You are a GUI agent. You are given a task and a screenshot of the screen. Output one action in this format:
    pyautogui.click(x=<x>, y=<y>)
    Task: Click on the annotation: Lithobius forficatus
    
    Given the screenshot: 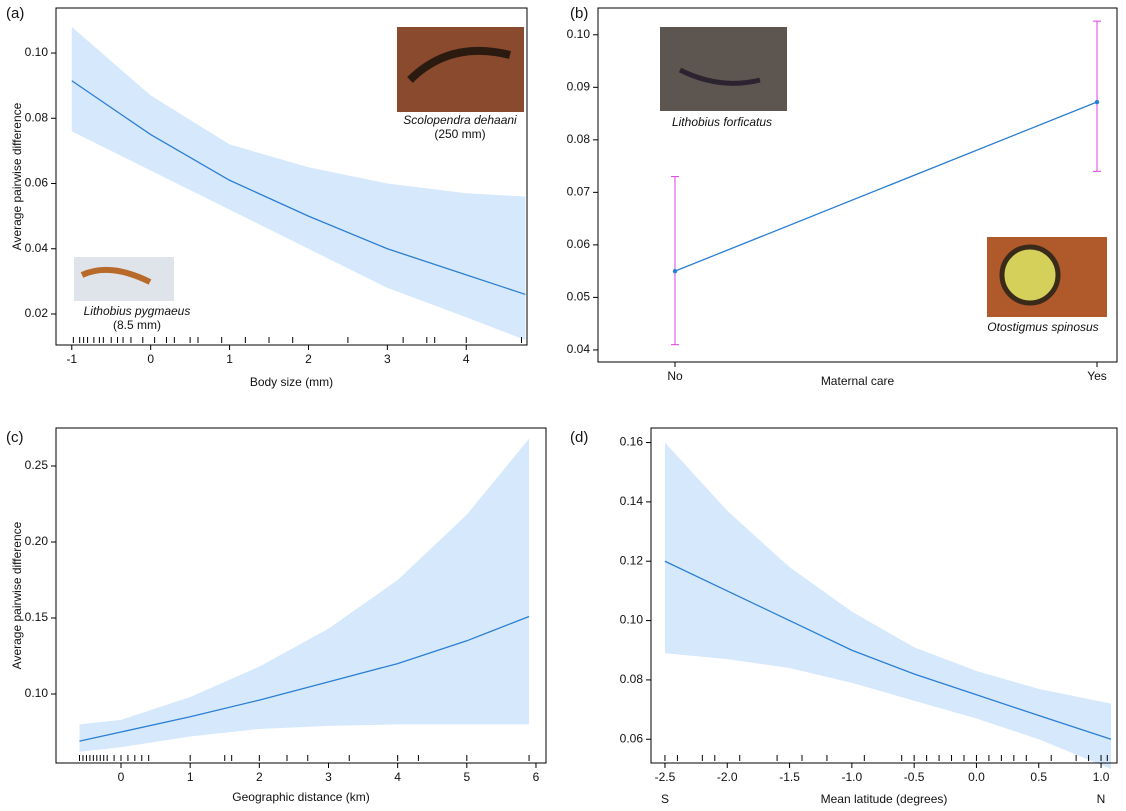 What is the action you would take?
    pyautogui.click(x=722, y=122)
    